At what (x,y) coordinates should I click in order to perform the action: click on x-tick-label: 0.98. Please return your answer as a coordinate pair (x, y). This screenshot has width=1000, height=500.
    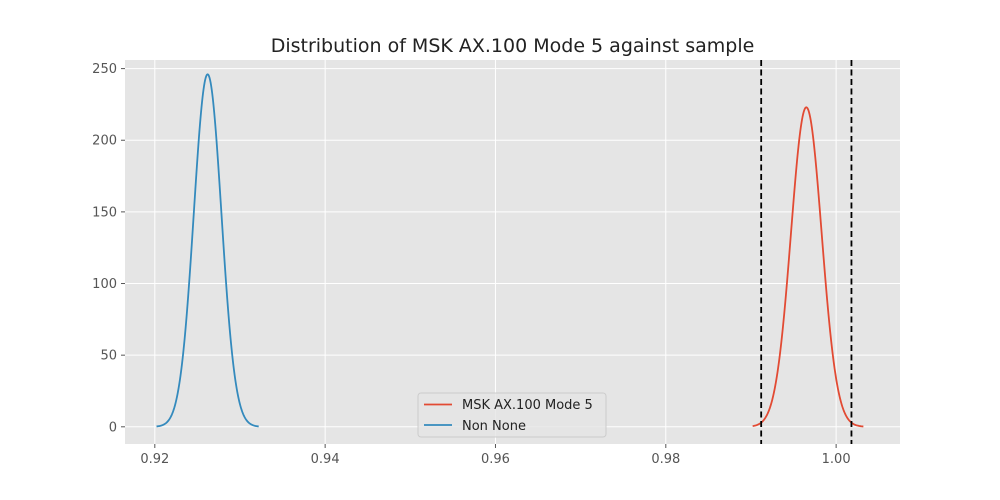
    Looking at the image, I should click on (665, 459).